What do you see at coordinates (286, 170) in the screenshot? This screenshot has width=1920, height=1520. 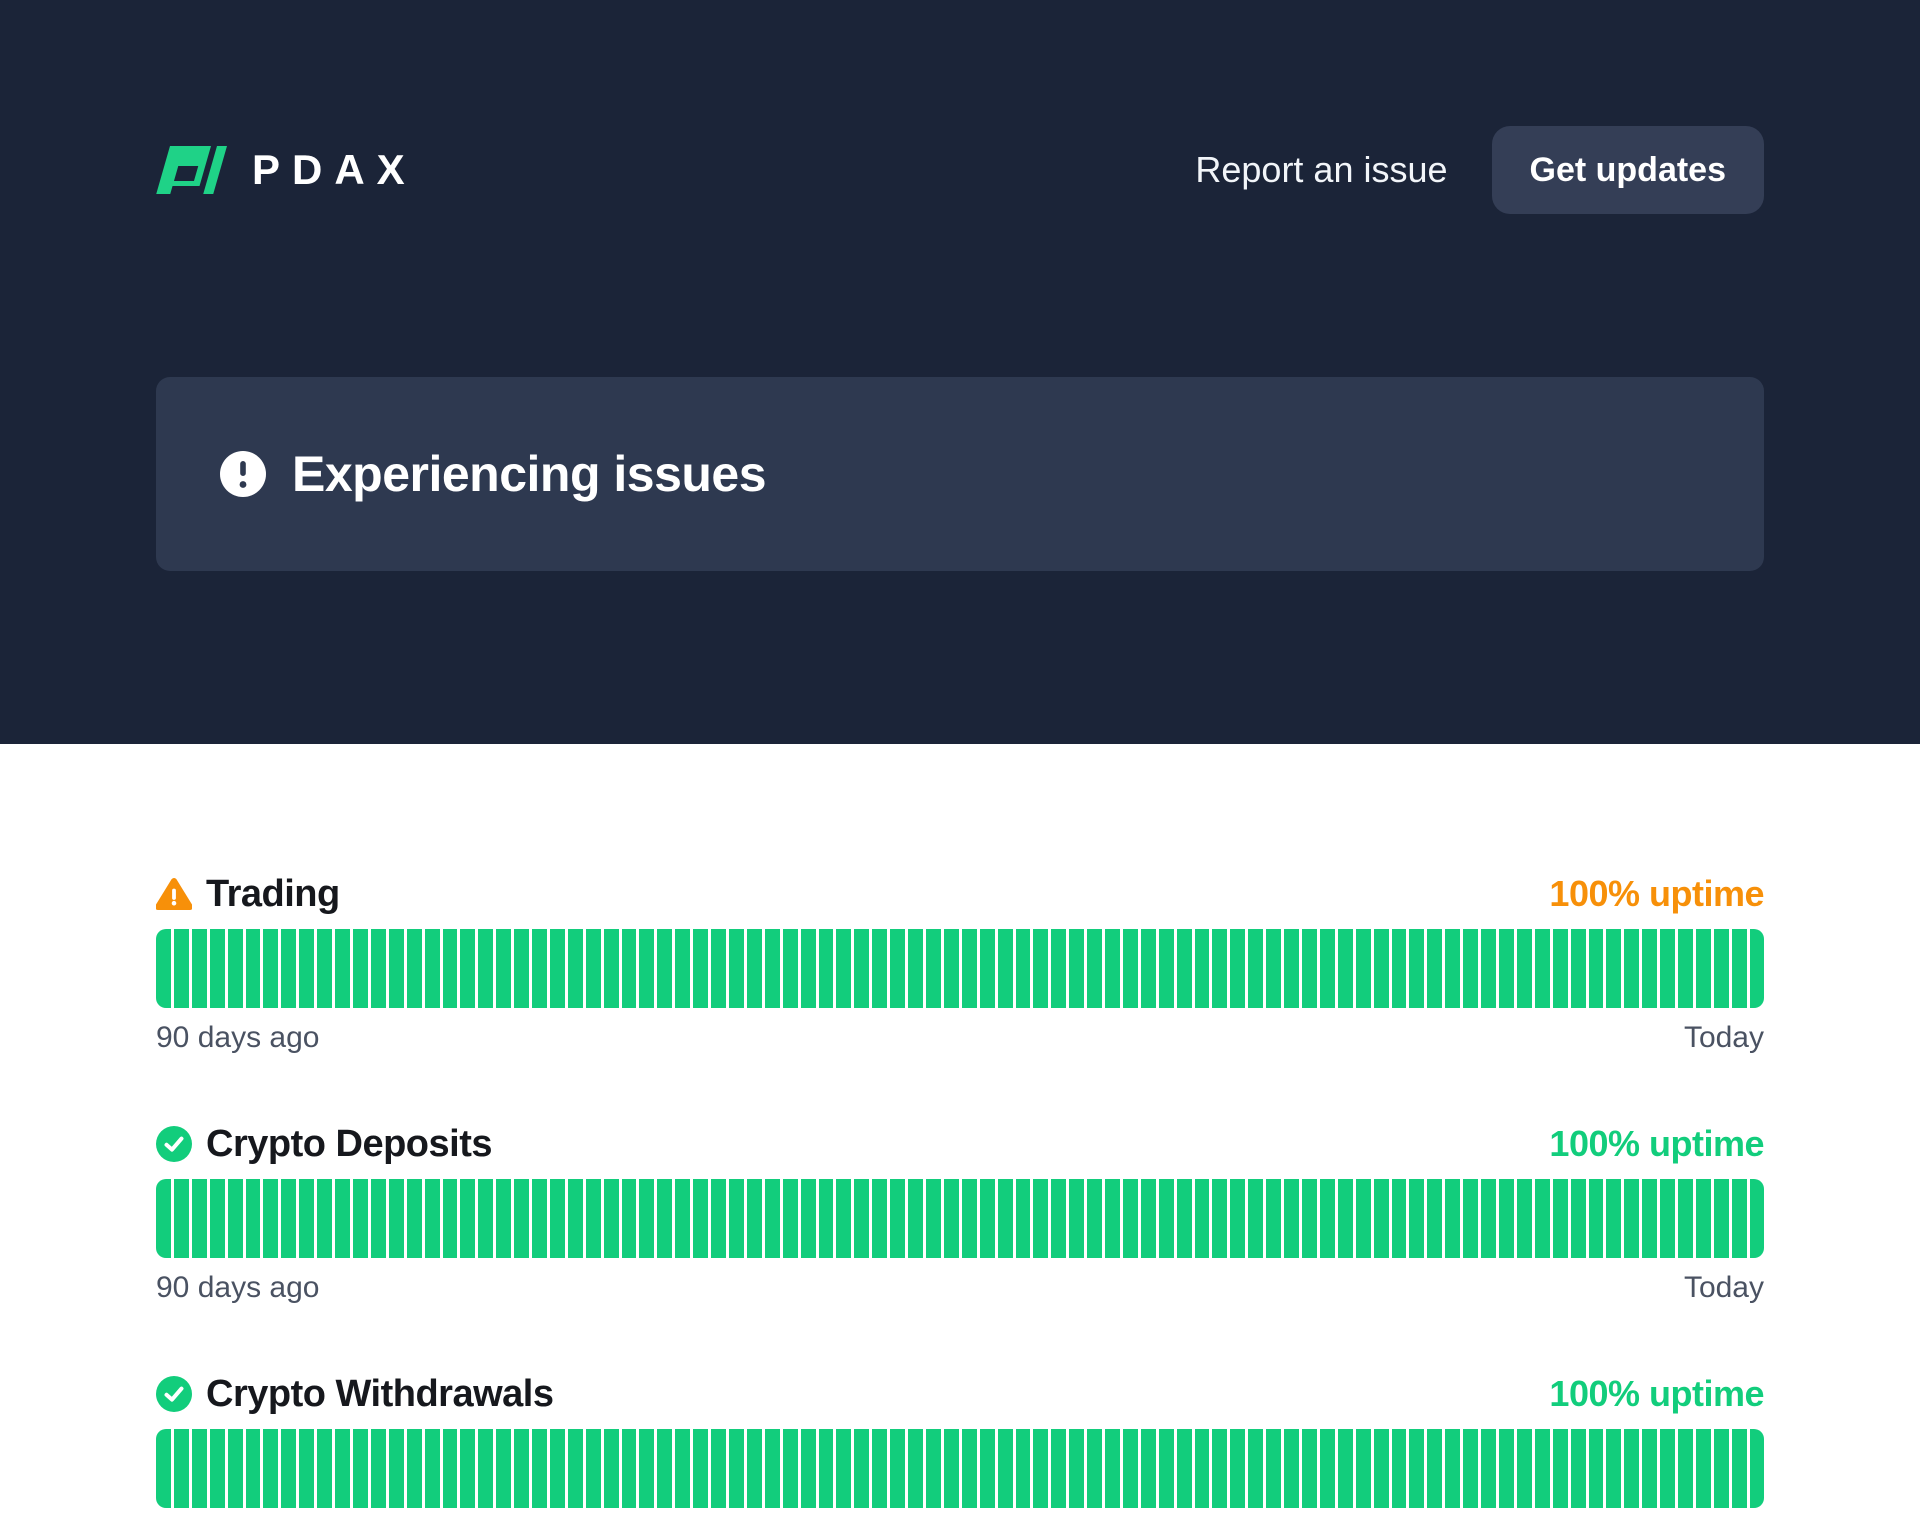 I see `brand-logo: PDAX` at bounding box center [286, 170].